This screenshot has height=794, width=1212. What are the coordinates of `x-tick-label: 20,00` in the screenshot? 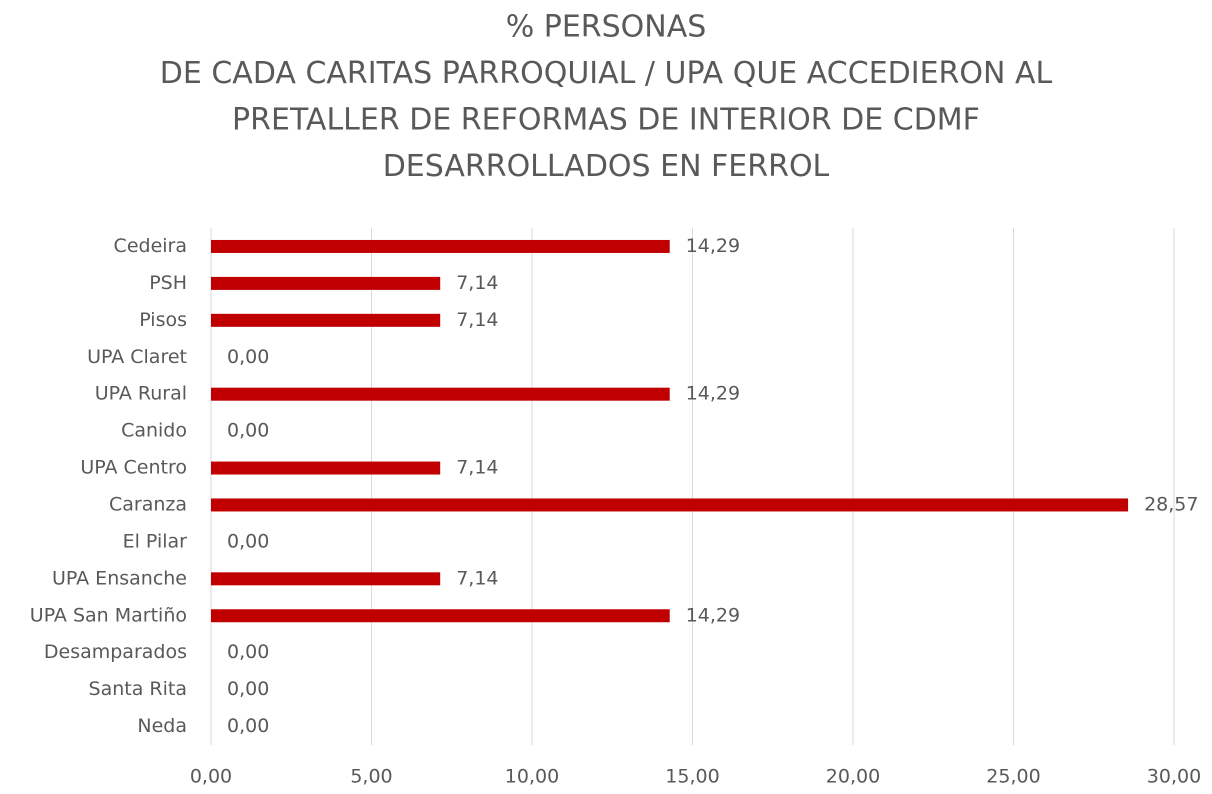 It's located at (853, 777).